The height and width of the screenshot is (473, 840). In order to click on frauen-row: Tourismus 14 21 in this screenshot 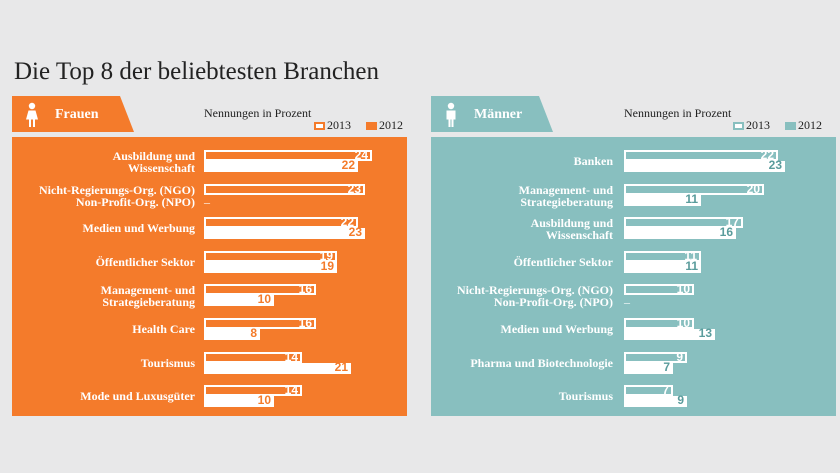, I will do `click(209, 365)`.